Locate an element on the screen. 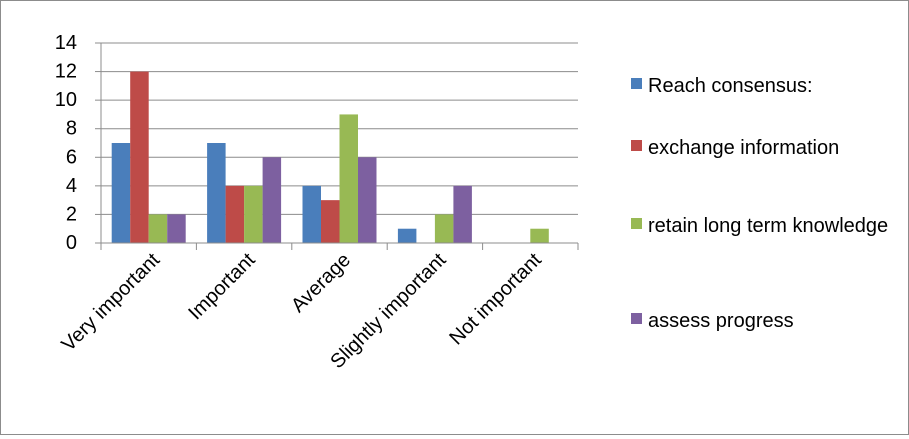 The image size is (909, 439). x-tick-label: Average is located at coordinates (321, 283).